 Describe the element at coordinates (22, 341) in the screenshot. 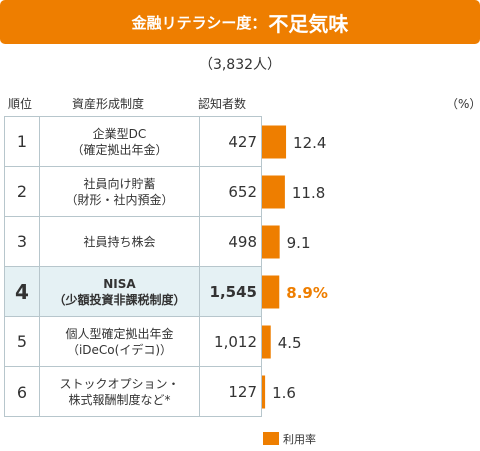

I see `rank-cell: 5` at that location.